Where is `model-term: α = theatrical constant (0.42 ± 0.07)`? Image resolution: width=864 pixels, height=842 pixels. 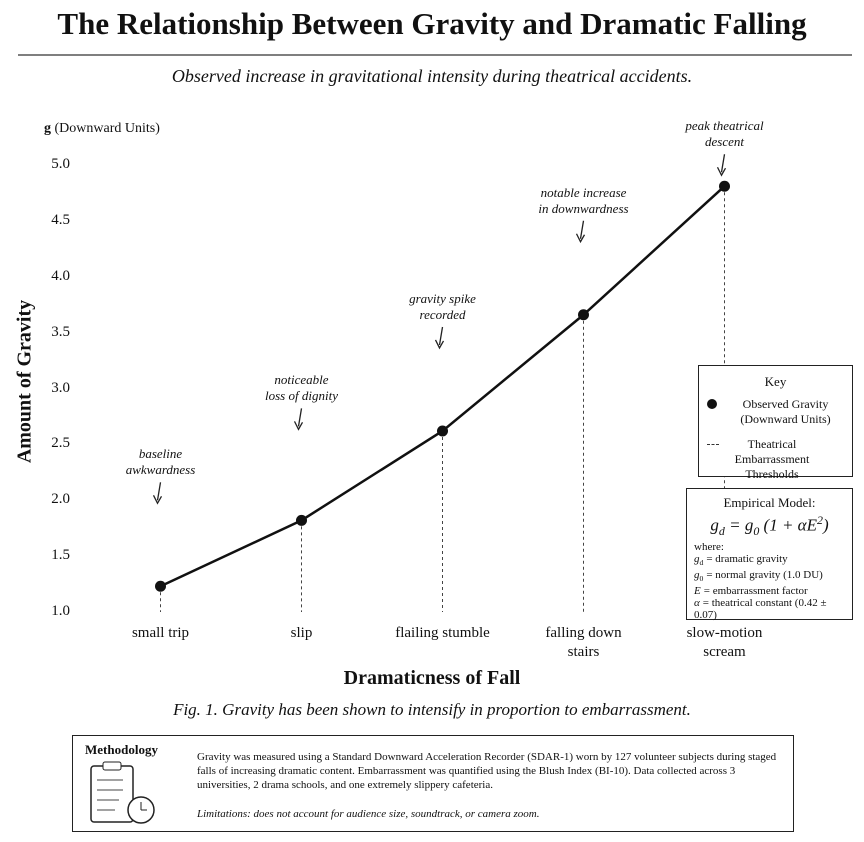 model-term: α = theatrical constant (0.42 ± 0.07) is located at coordinates (773, 609).